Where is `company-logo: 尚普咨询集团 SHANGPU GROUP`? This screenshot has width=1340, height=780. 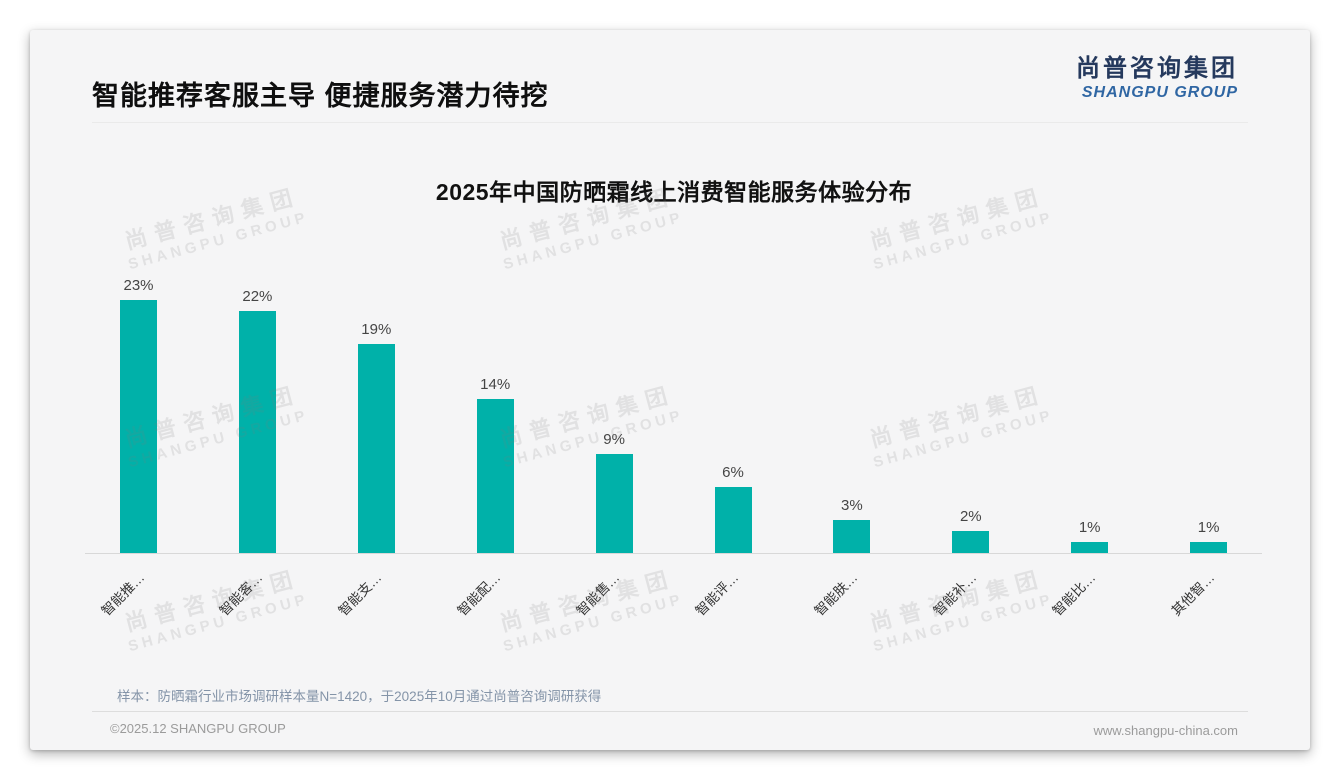
company-logo: 尚普咨询集团 SHANGPU GROUP is located at coordinates (1157, 78).